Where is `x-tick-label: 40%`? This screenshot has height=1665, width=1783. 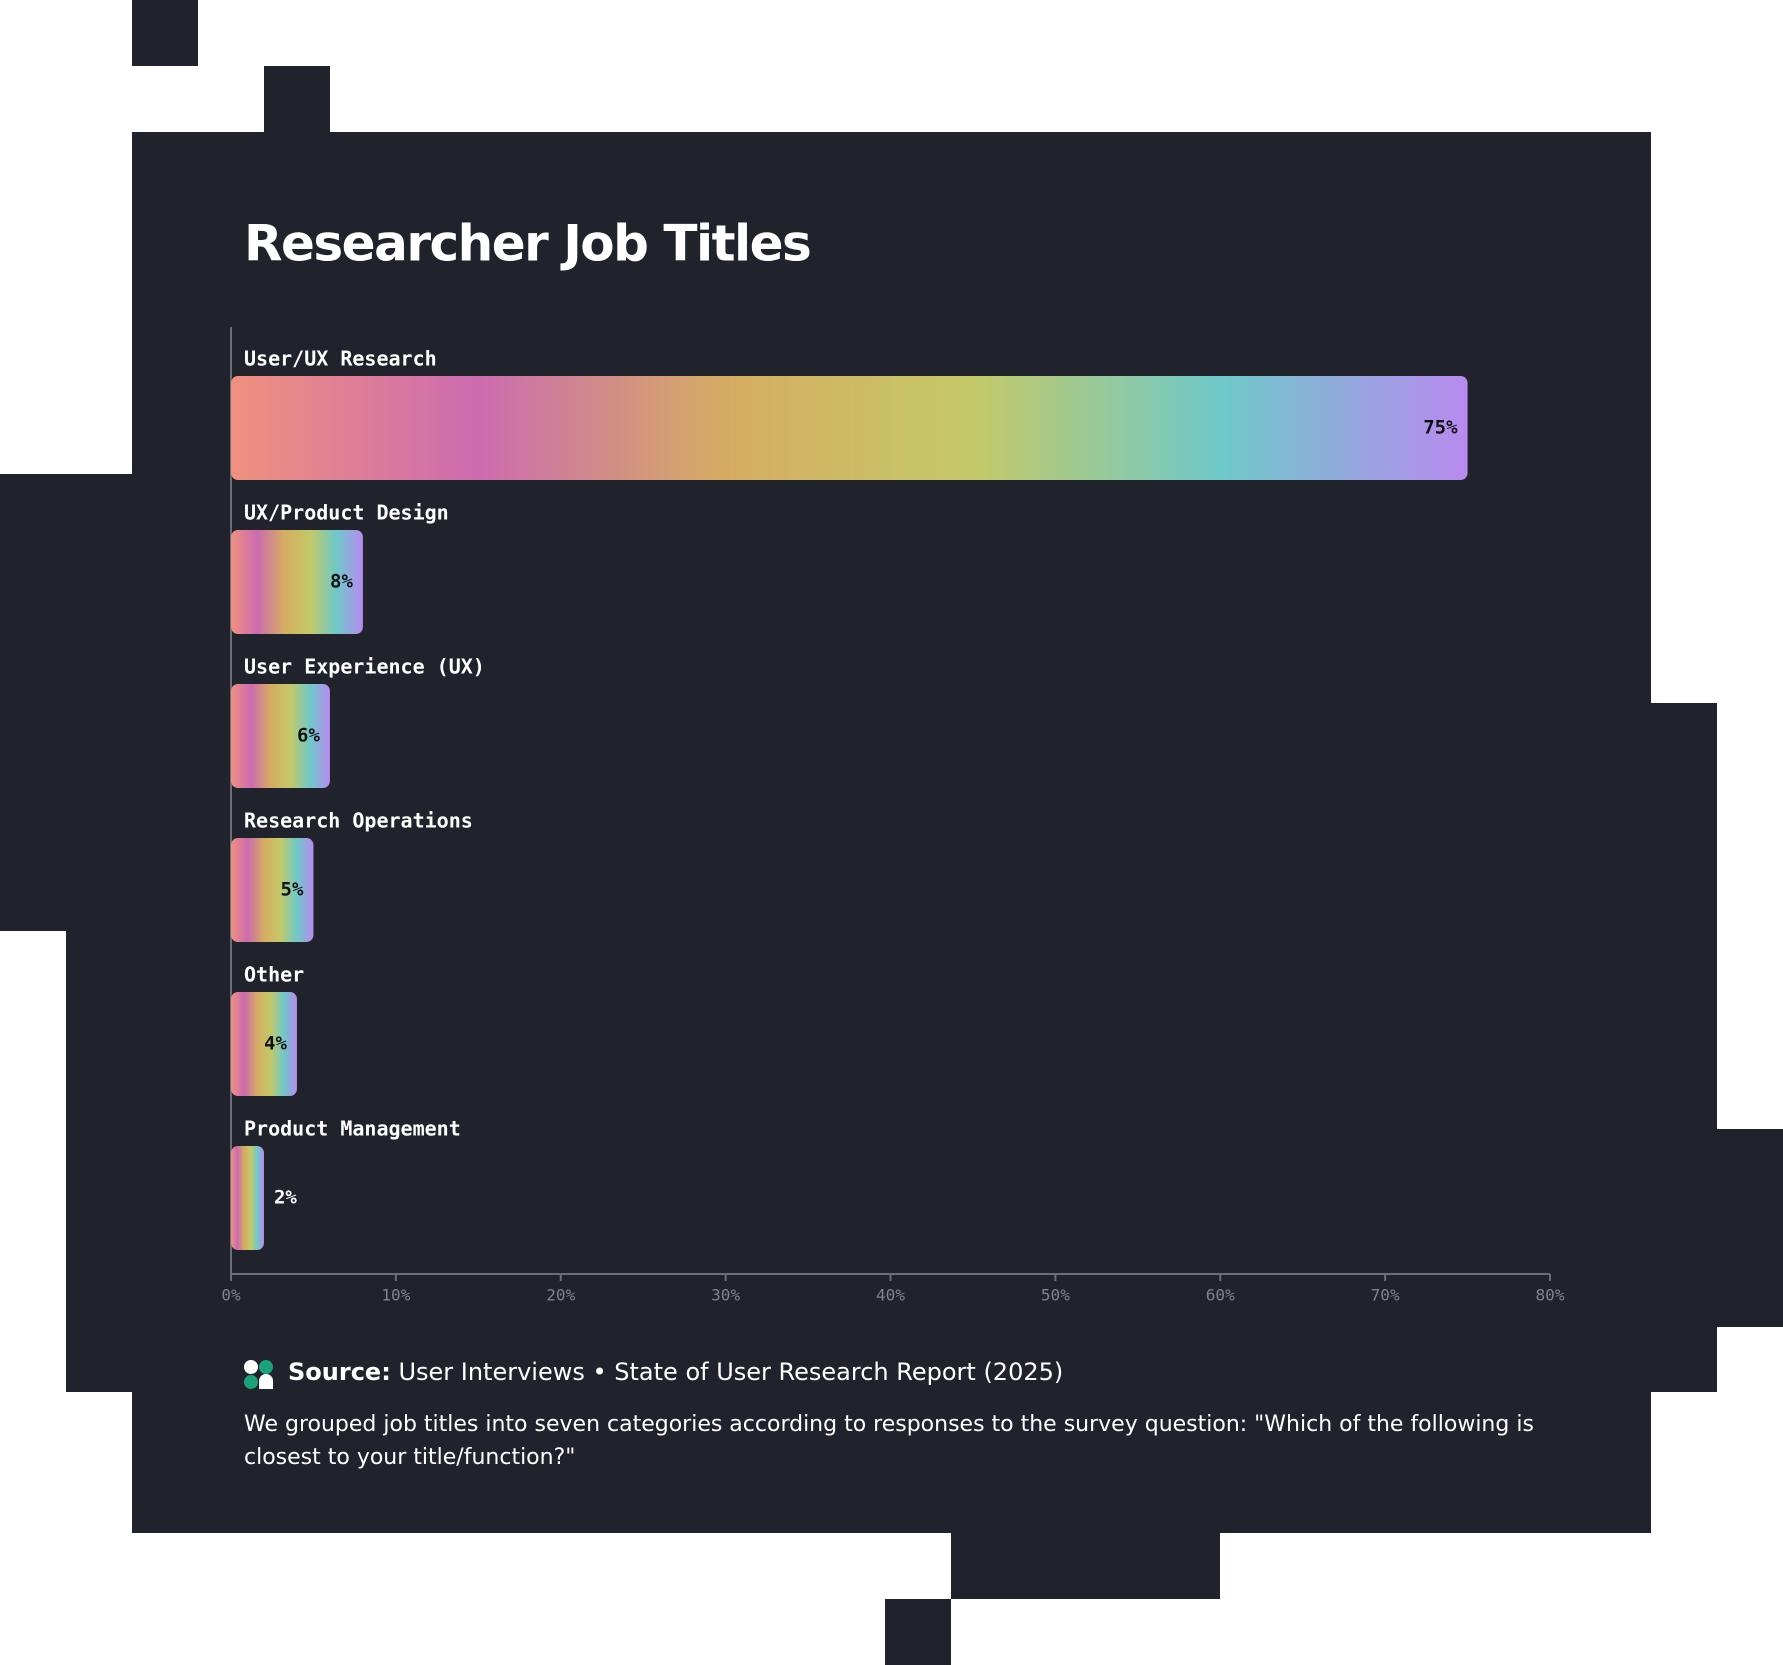
x-tick-label: 40% is located at coordinates (890, 1295).